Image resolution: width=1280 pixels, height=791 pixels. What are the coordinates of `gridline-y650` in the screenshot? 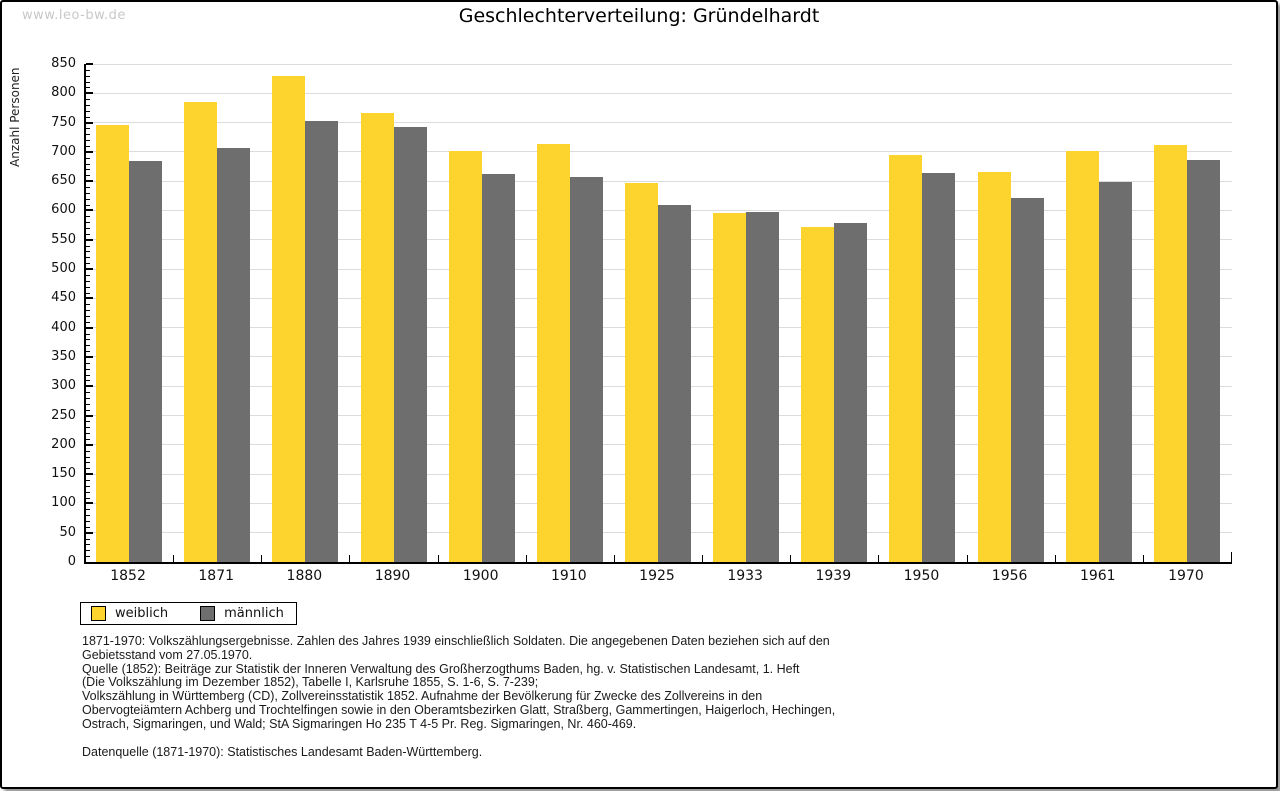 It's located at (659, 181).